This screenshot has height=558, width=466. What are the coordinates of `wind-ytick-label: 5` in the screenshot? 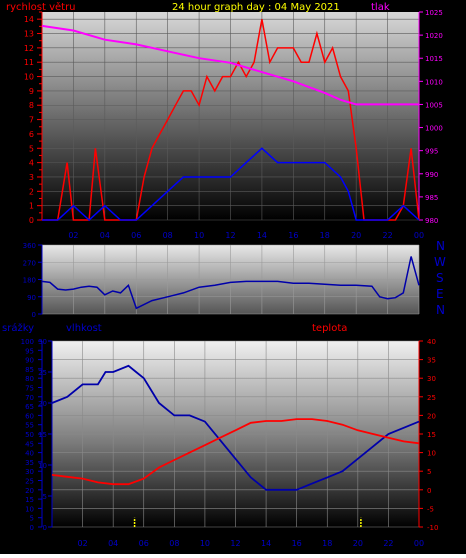 It's located at (31, 148).